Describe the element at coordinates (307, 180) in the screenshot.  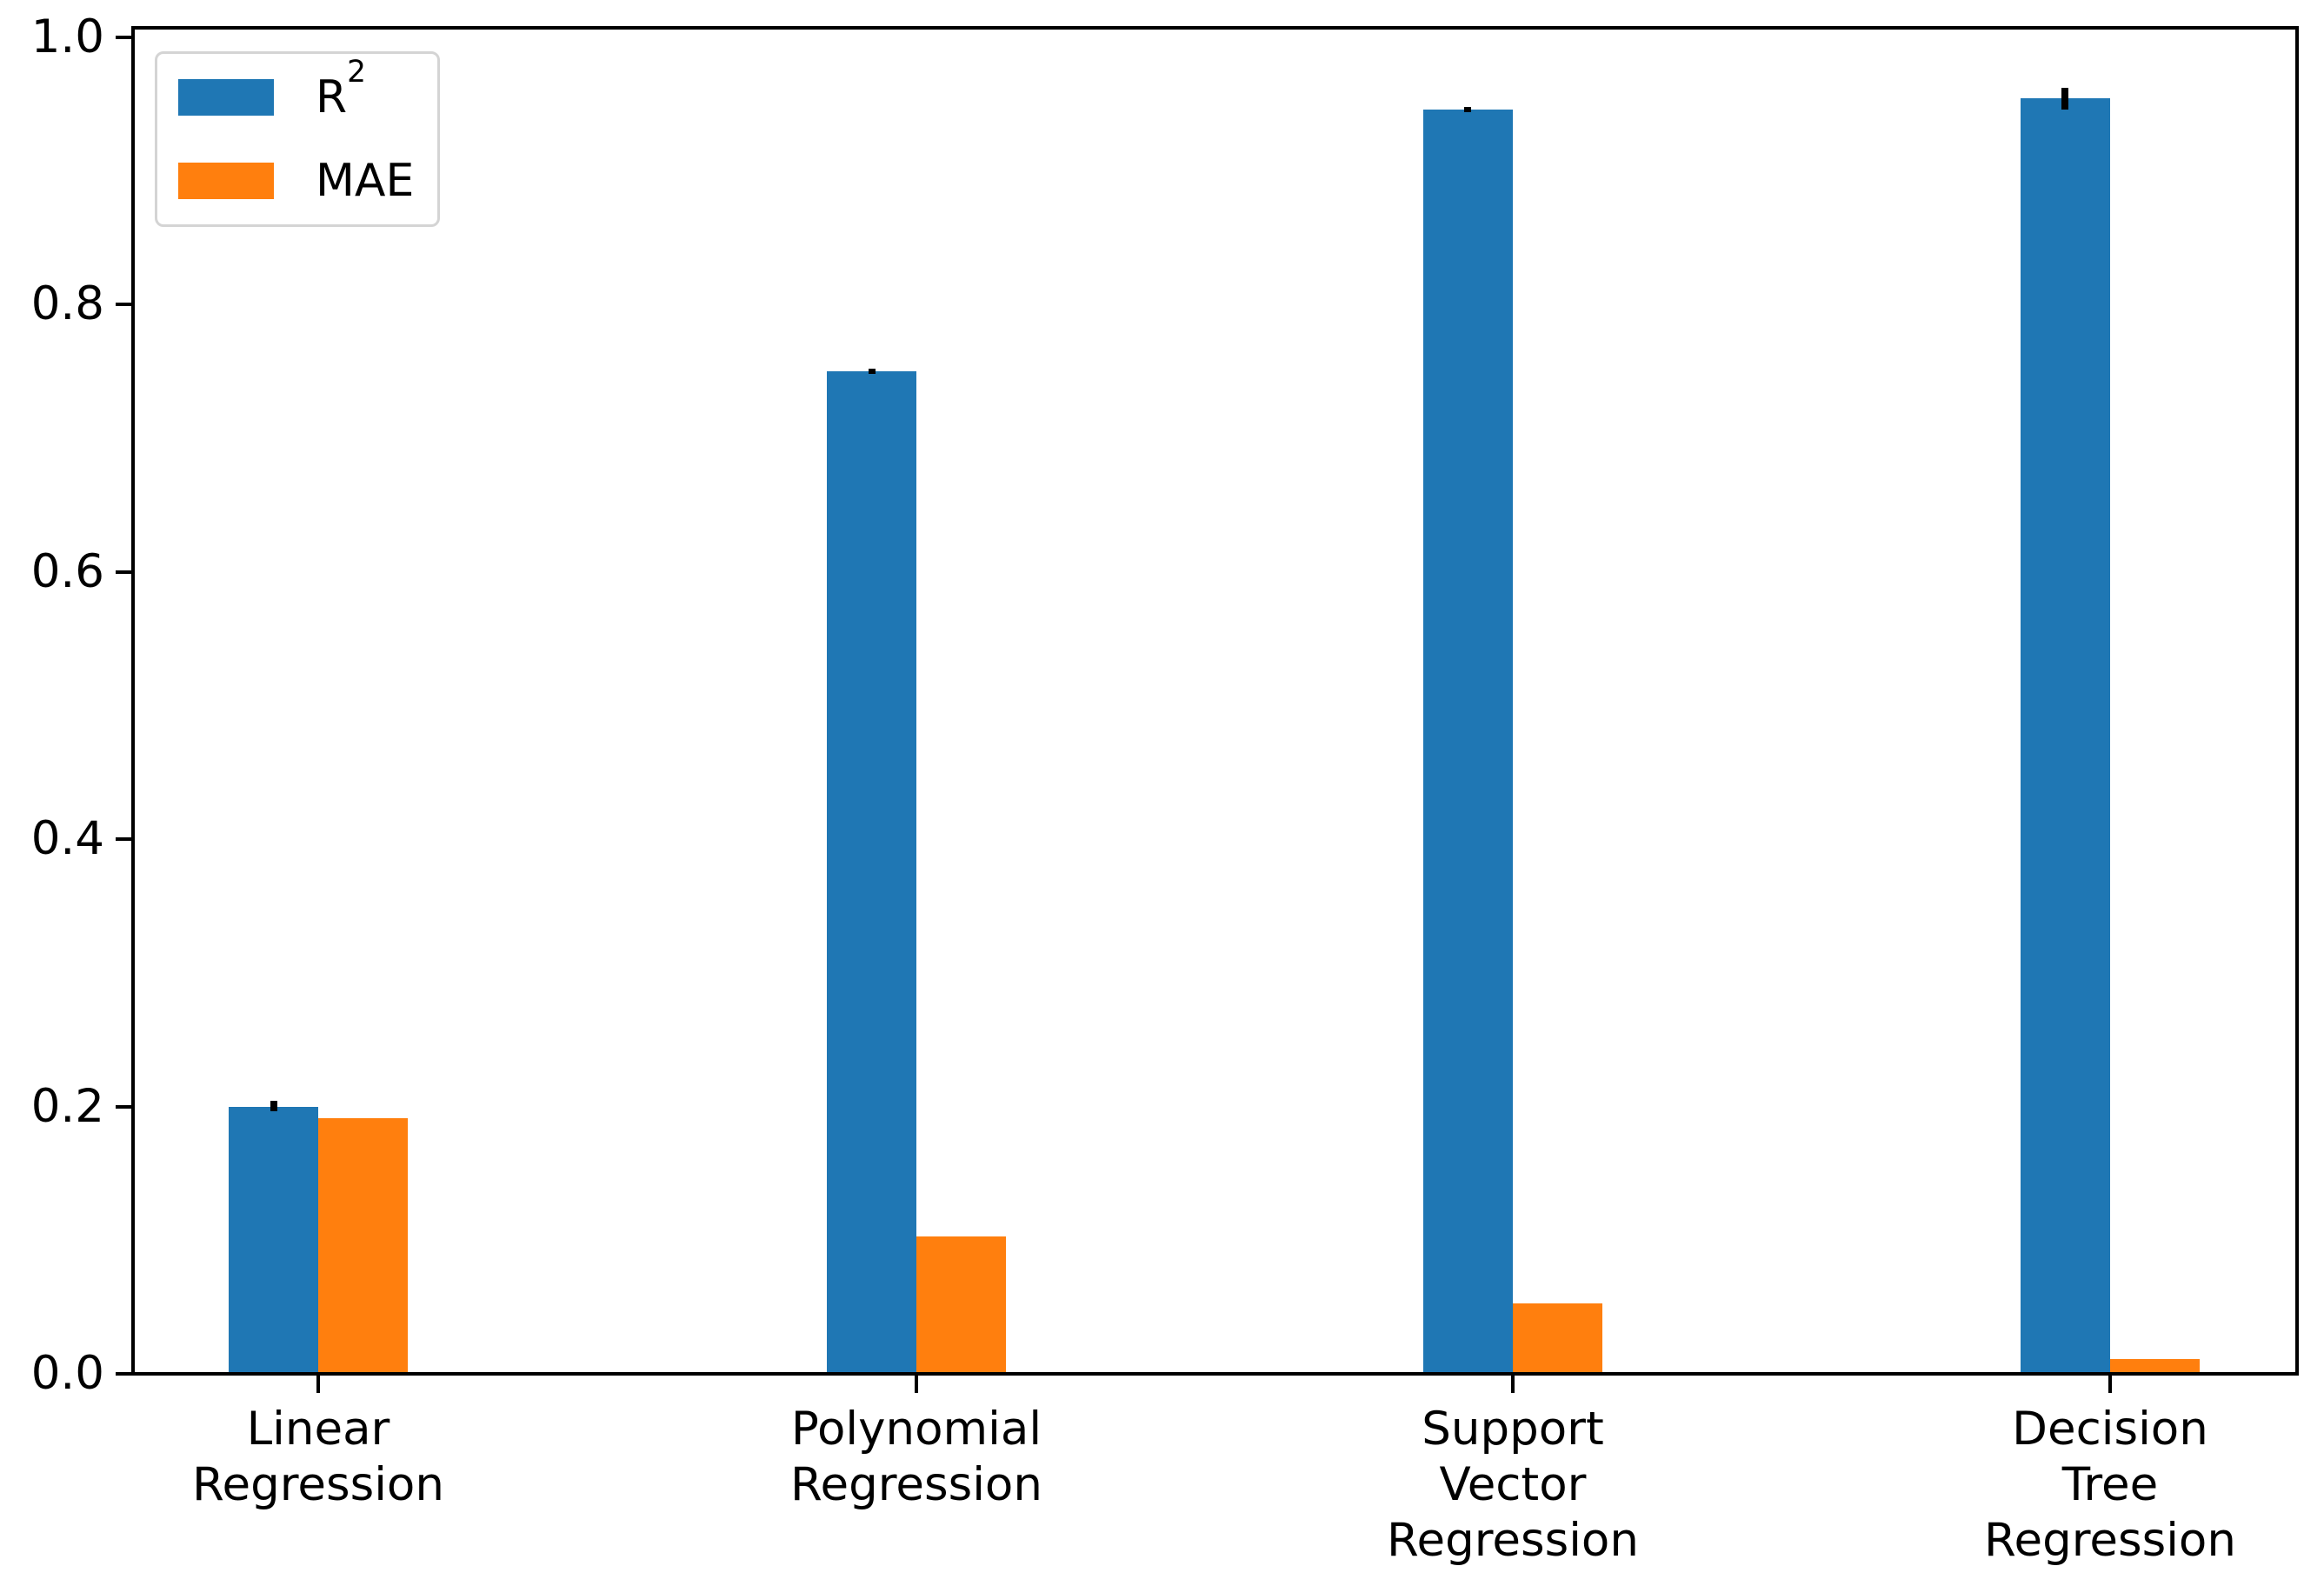
I see `legend-entry-mae: MAE` at that location.